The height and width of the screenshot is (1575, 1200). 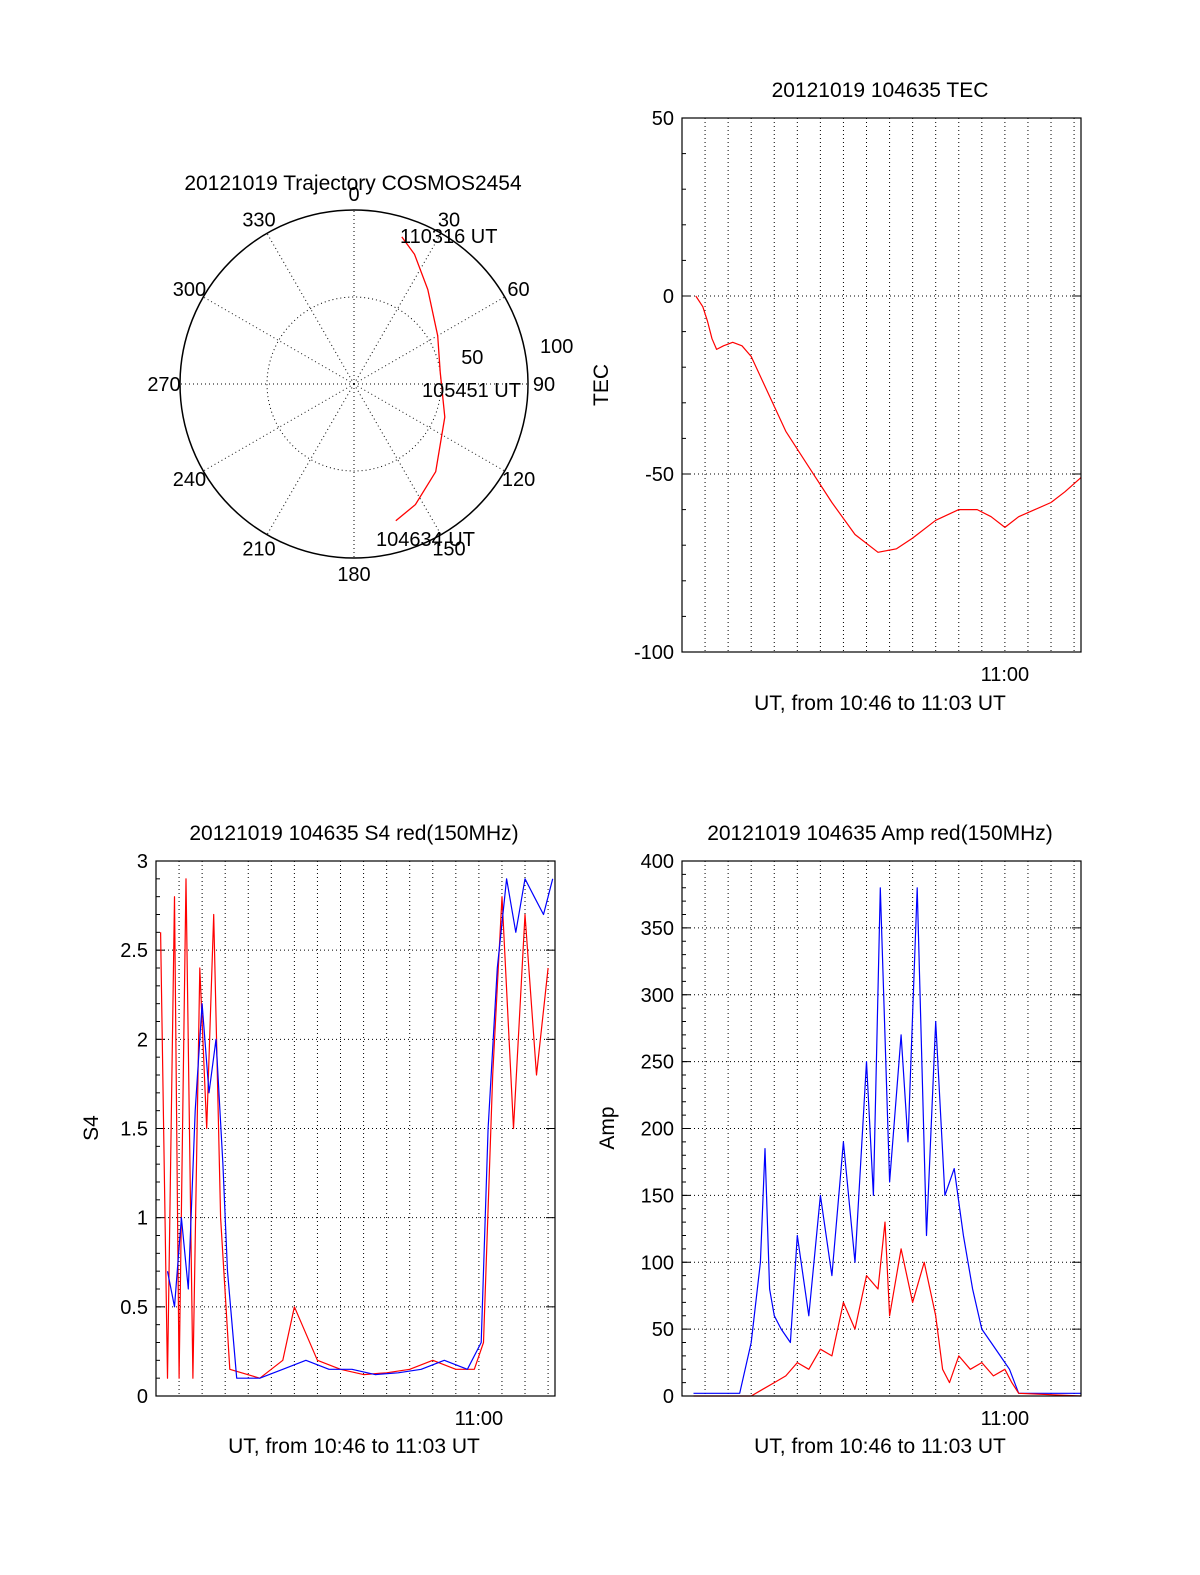 What do you see at coordinates (134, 1130) in the screenshot?
I see `s4-ytick-label: 1.5` at bounding box center [134, 1130].